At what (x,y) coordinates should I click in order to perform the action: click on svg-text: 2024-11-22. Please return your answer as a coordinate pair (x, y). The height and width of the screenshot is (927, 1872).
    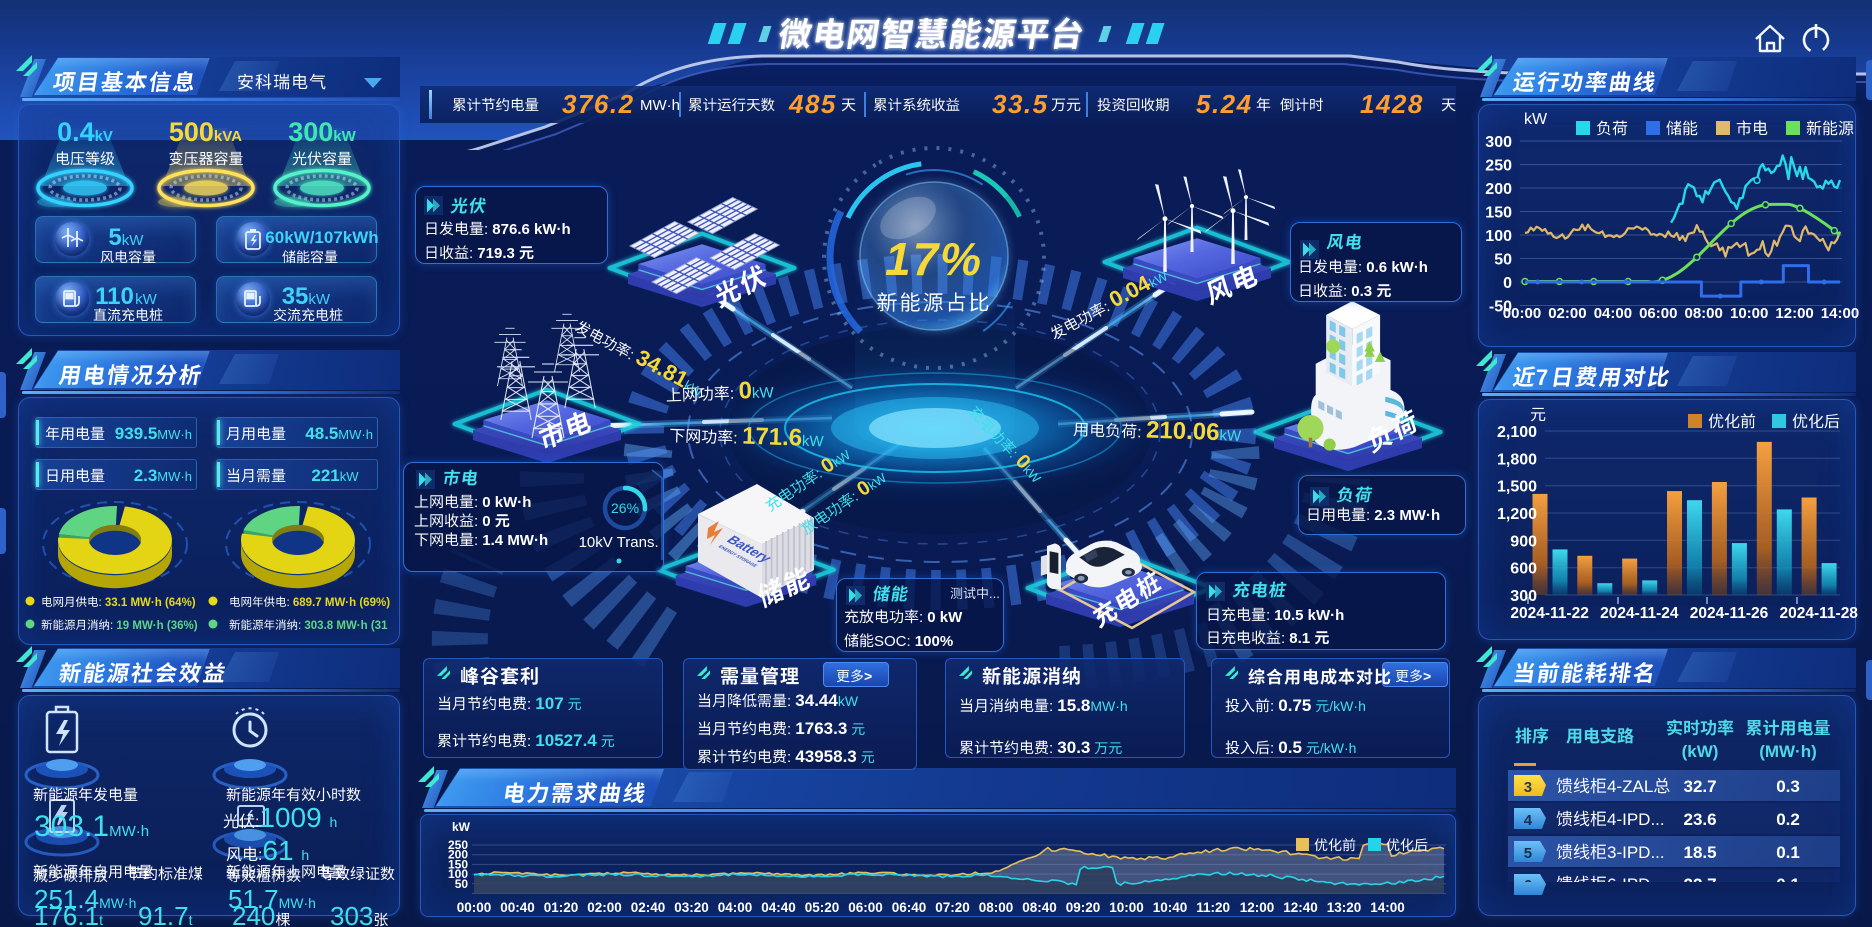
    Looking at the image, I should click on (1549, 613).